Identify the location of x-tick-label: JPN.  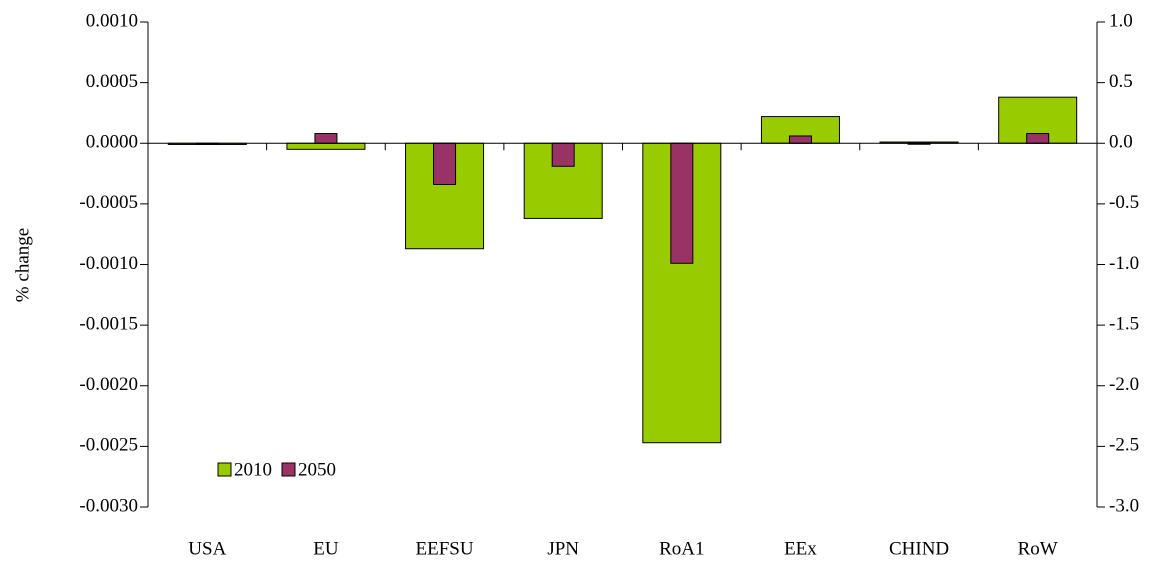
(563, 548).